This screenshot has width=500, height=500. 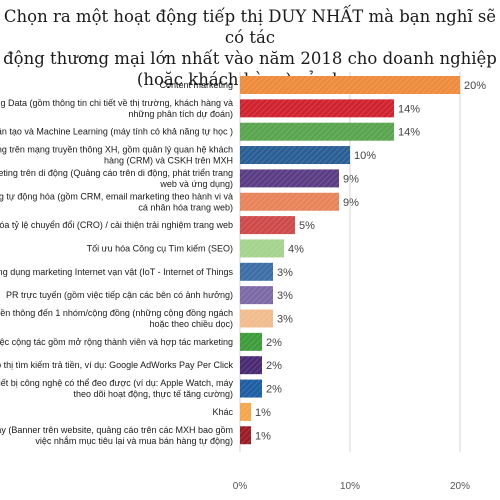 I want to click on x-tick-label: 10%, so click(x=350, y=486).